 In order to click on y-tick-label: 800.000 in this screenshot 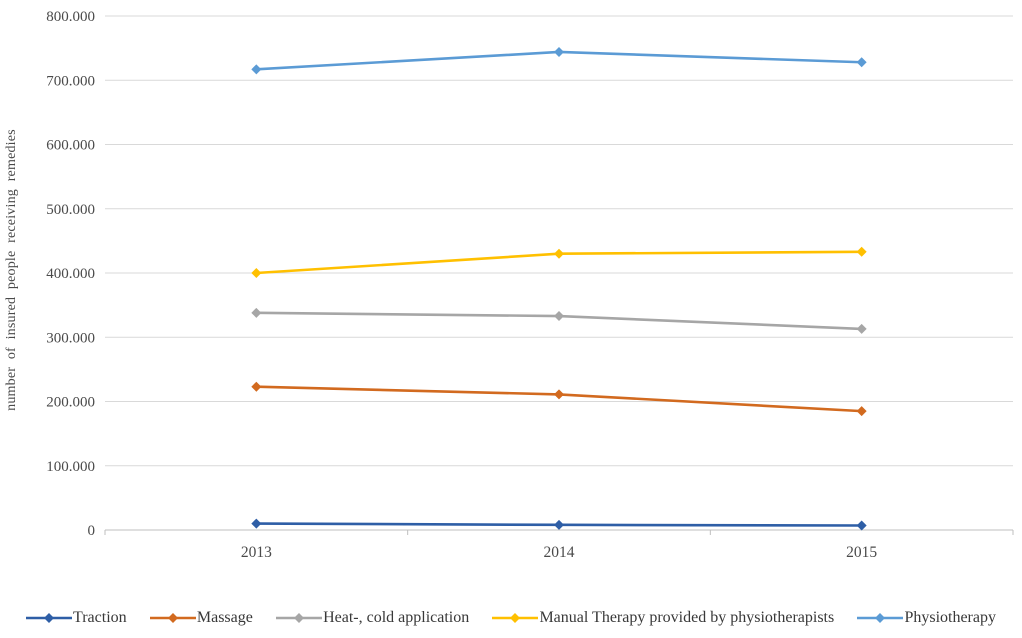, I will do `click(70, 17)`.